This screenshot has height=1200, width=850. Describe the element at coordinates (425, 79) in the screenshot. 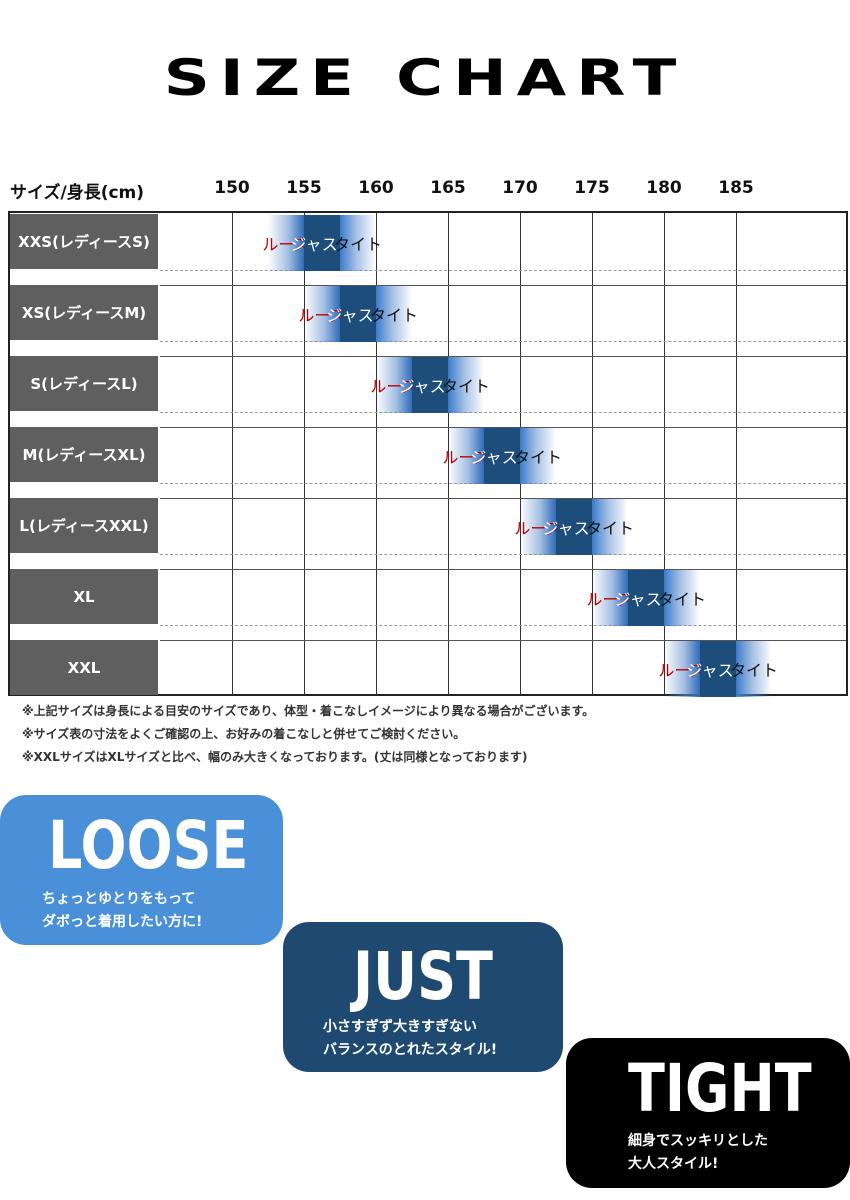

I see `page-title: SIZE CHART` at that location.